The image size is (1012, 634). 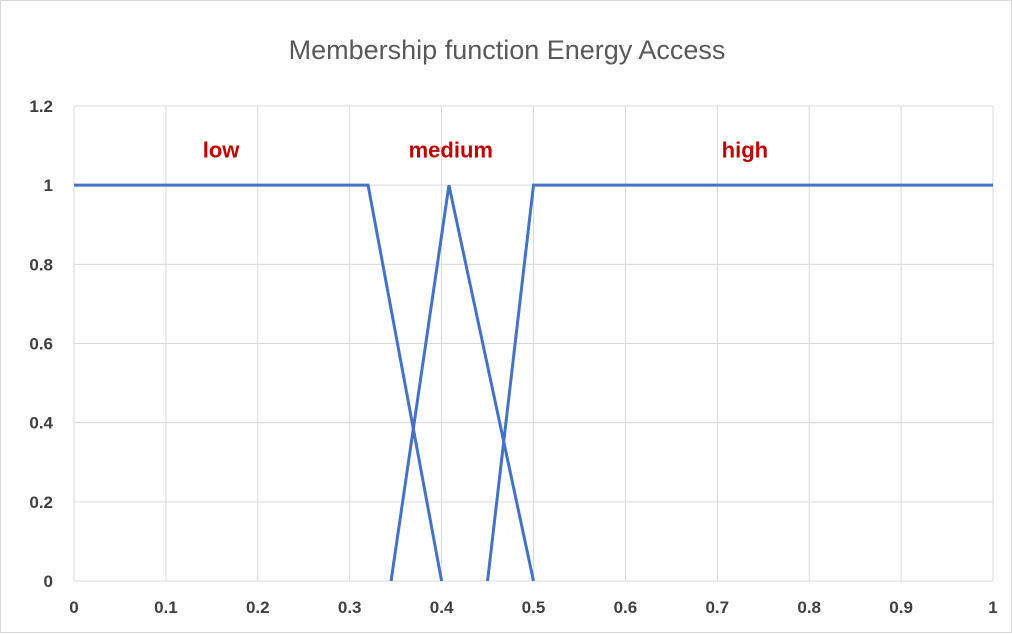 I want to click on y-tick-label: 0.6, so click(x=41, y=344).